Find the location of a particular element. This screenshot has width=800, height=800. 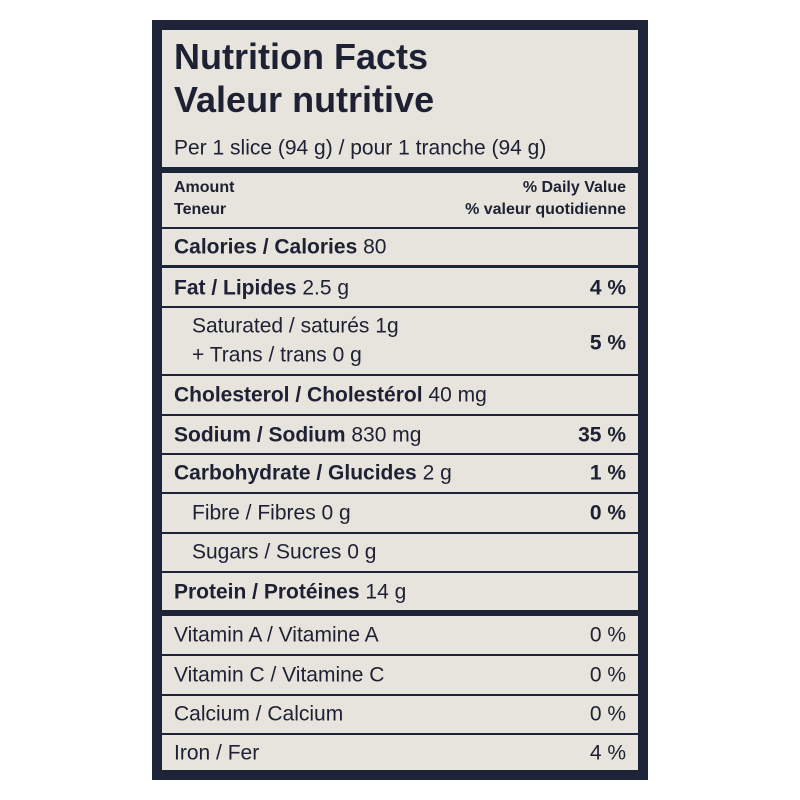

col-header: Amount is located at coordinates (204, 187).